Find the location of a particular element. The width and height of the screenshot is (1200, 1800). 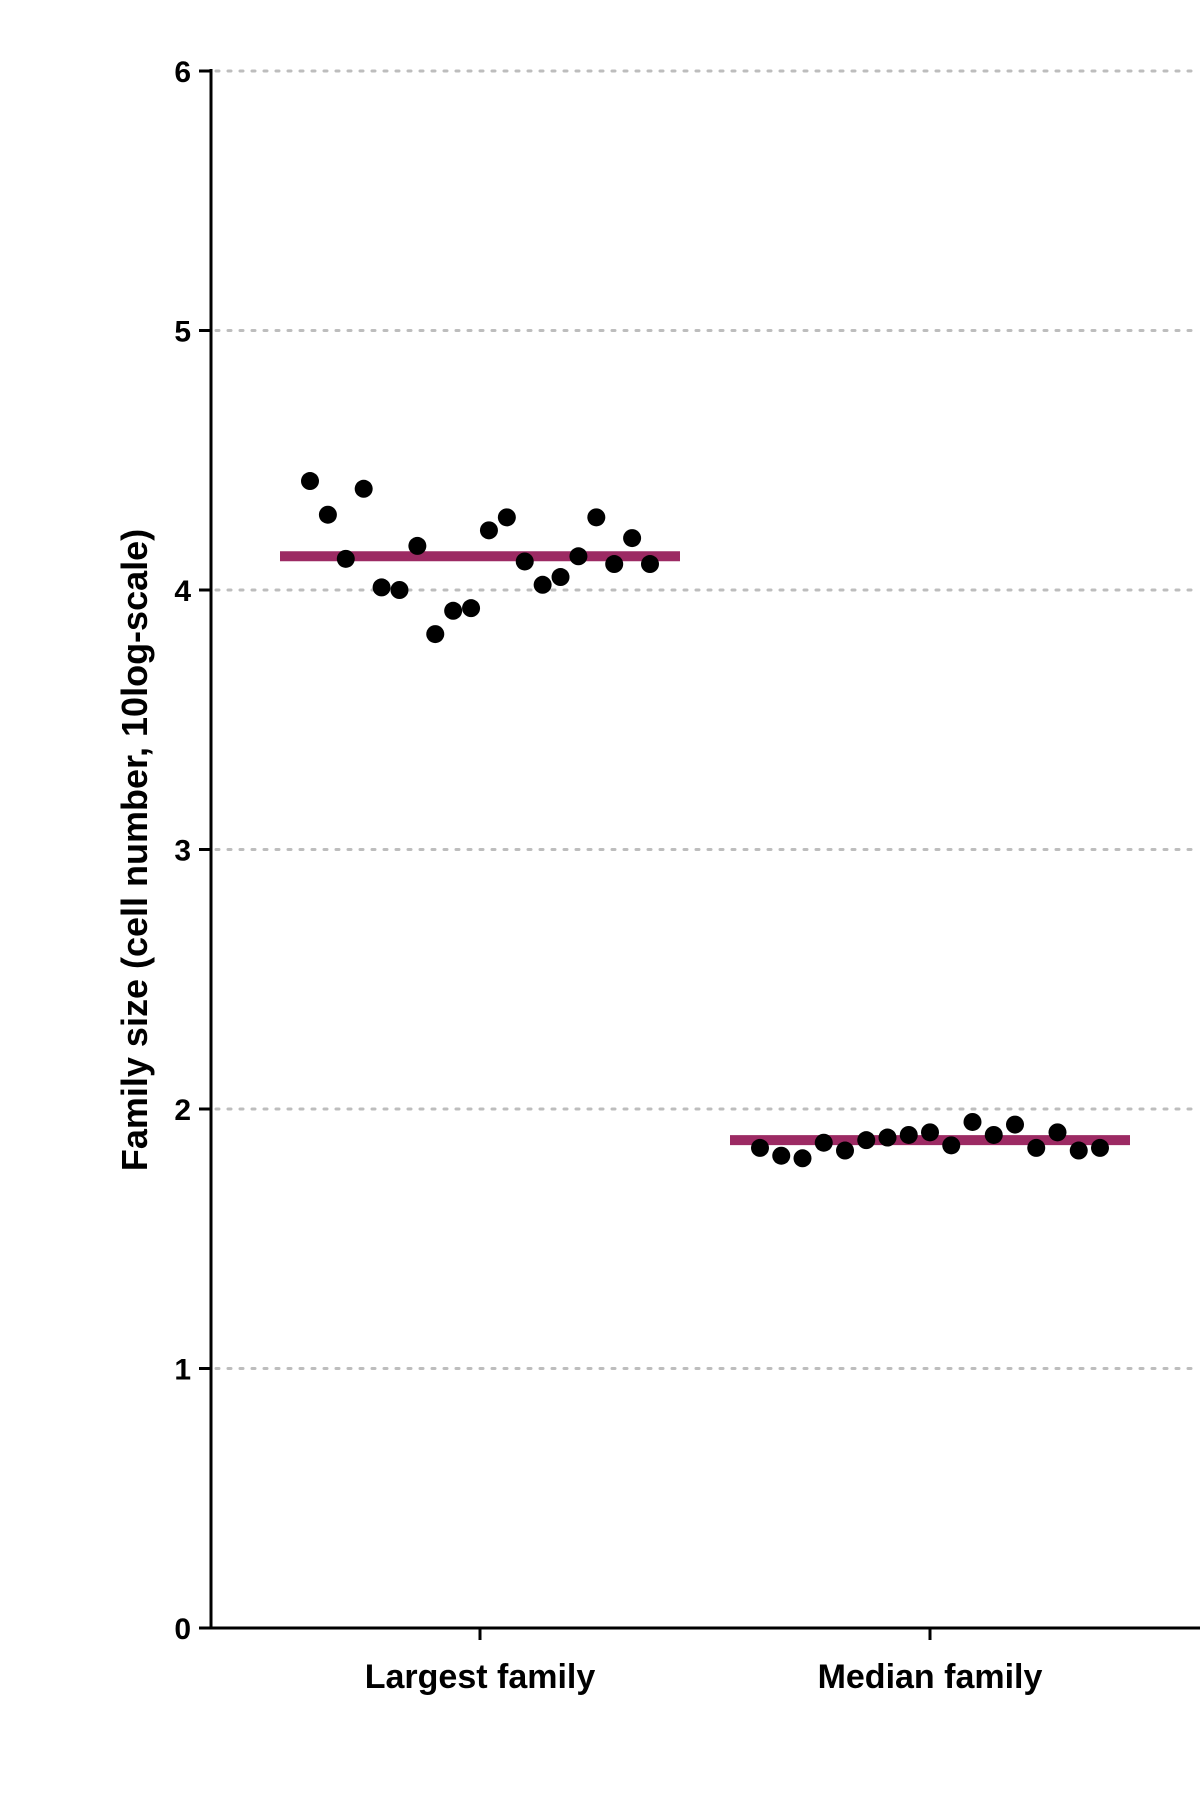

y-tick-label-1: 1 is located at coordinates (182, 1370).